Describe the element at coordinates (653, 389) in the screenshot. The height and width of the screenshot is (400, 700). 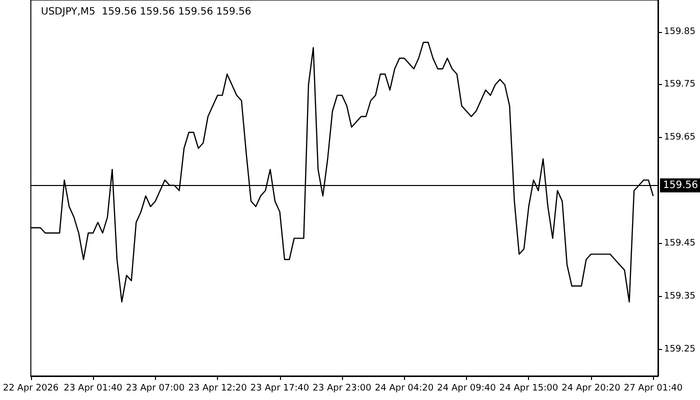
I see `x-tick-label: 27 Apr 01:40` at that location.